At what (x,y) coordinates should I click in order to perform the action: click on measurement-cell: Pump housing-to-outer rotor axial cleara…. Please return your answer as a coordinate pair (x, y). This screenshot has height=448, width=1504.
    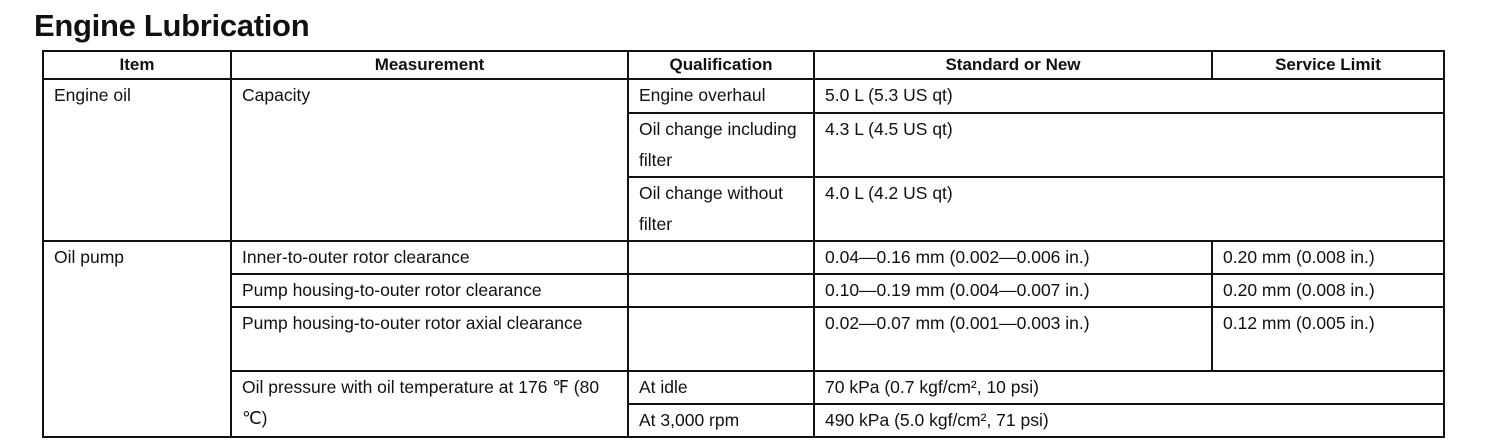
    Looking at the image, I should click on (429, 339).